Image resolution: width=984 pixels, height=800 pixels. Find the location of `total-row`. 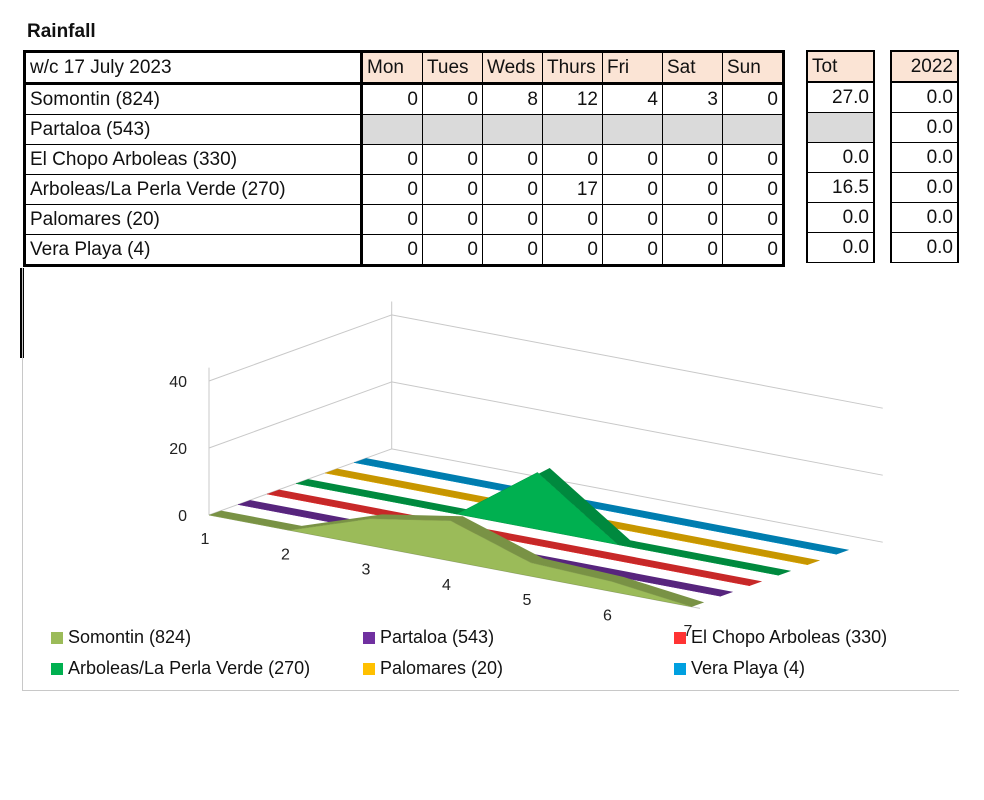

total-row is located at coordinates (840, 127).